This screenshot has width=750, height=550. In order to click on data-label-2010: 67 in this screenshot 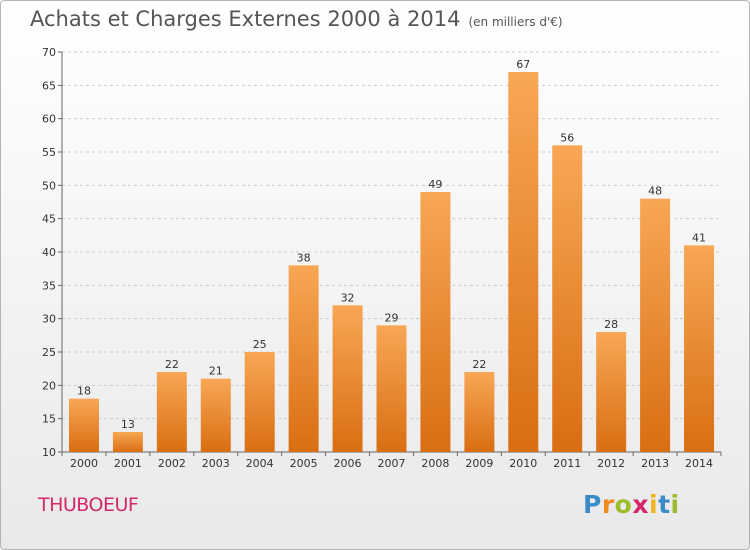, I will do `click(523, 64)`.